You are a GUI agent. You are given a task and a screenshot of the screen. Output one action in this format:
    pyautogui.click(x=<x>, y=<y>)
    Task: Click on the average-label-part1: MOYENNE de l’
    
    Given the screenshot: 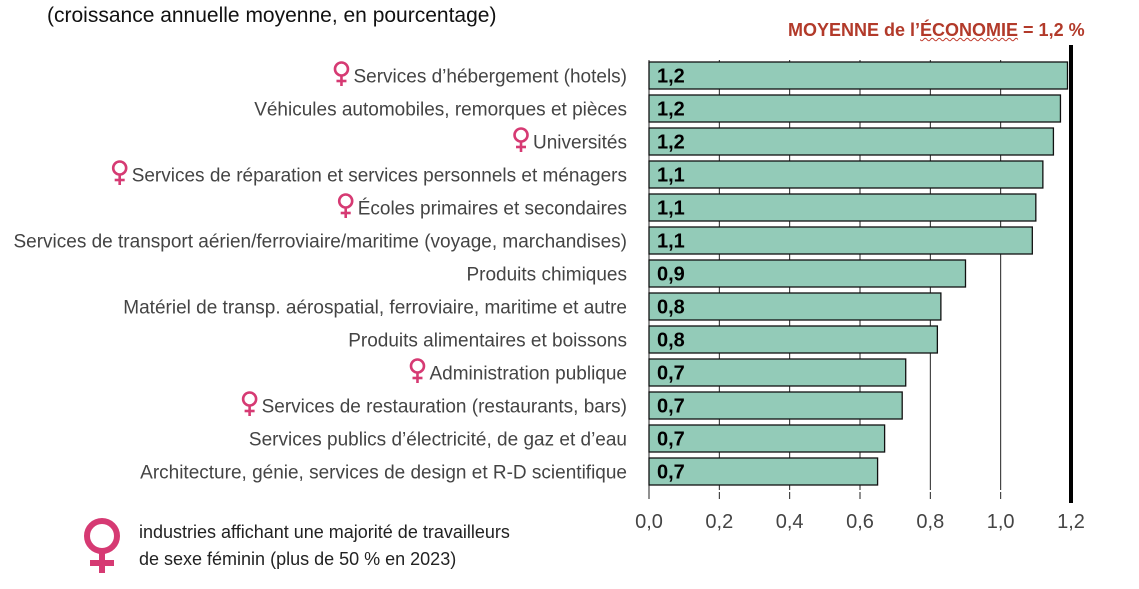 What is the action you would take?
    pyautogui.click(x=854, y=30)
    